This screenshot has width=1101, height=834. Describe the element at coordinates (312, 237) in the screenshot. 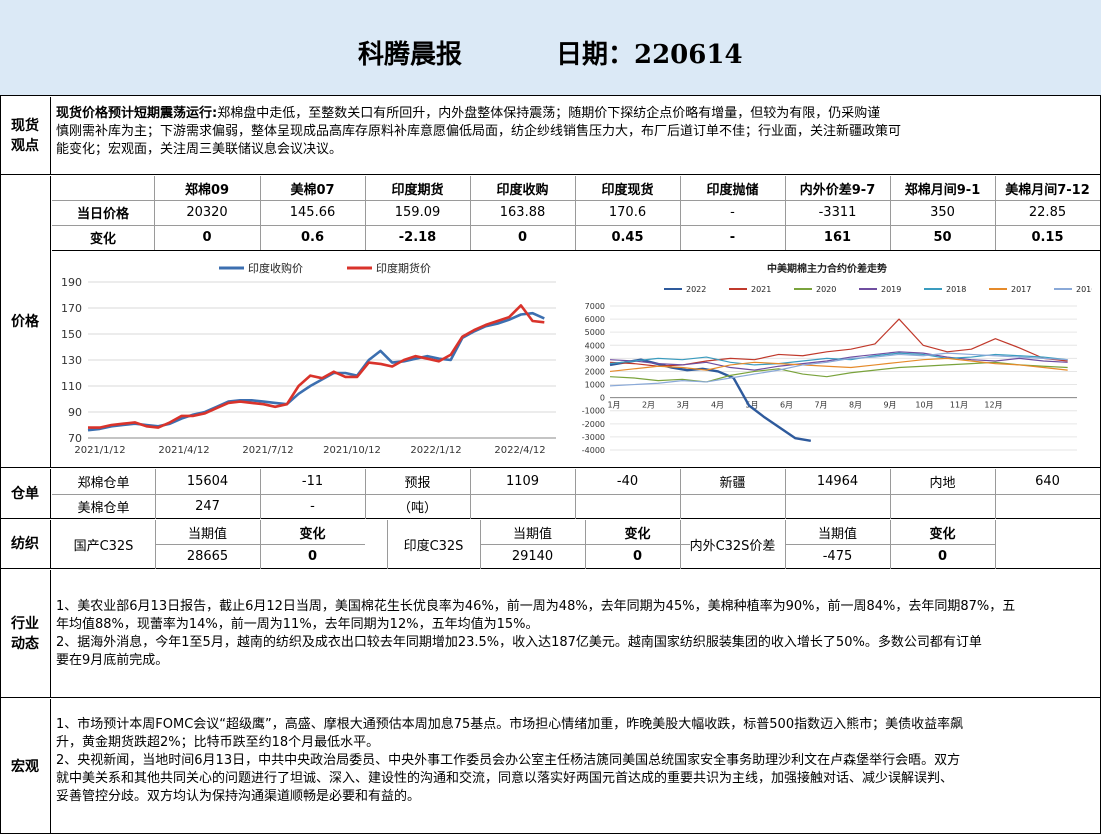

I see `price-change: 0.6` at that location.